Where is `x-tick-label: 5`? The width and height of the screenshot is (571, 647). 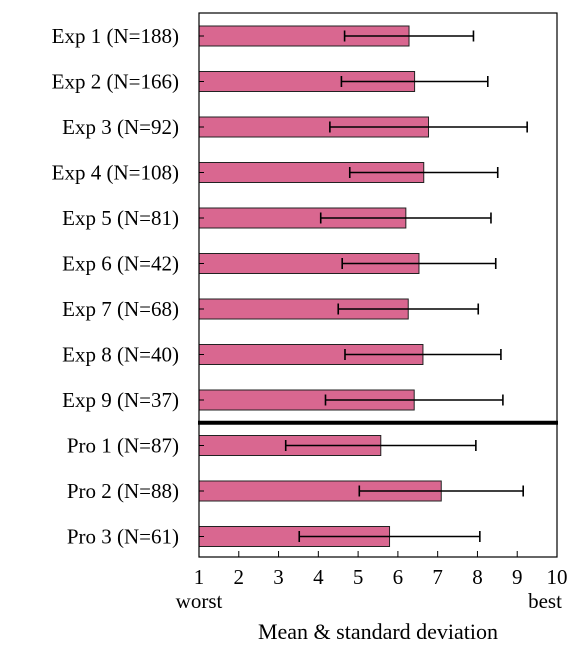 x-tick-label: 5 is located at coordinates (358, 577).